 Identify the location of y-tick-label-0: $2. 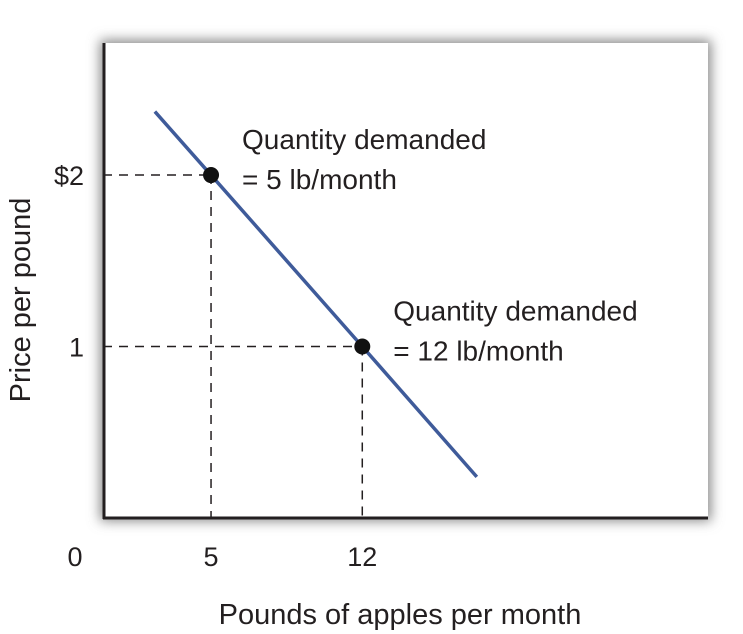
(69, 176).